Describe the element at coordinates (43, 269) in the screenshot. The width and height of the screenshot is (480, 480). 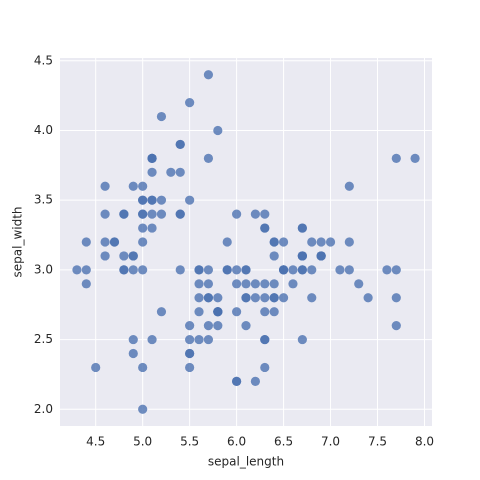
I see `y-tick-label: 3.0` at that location.